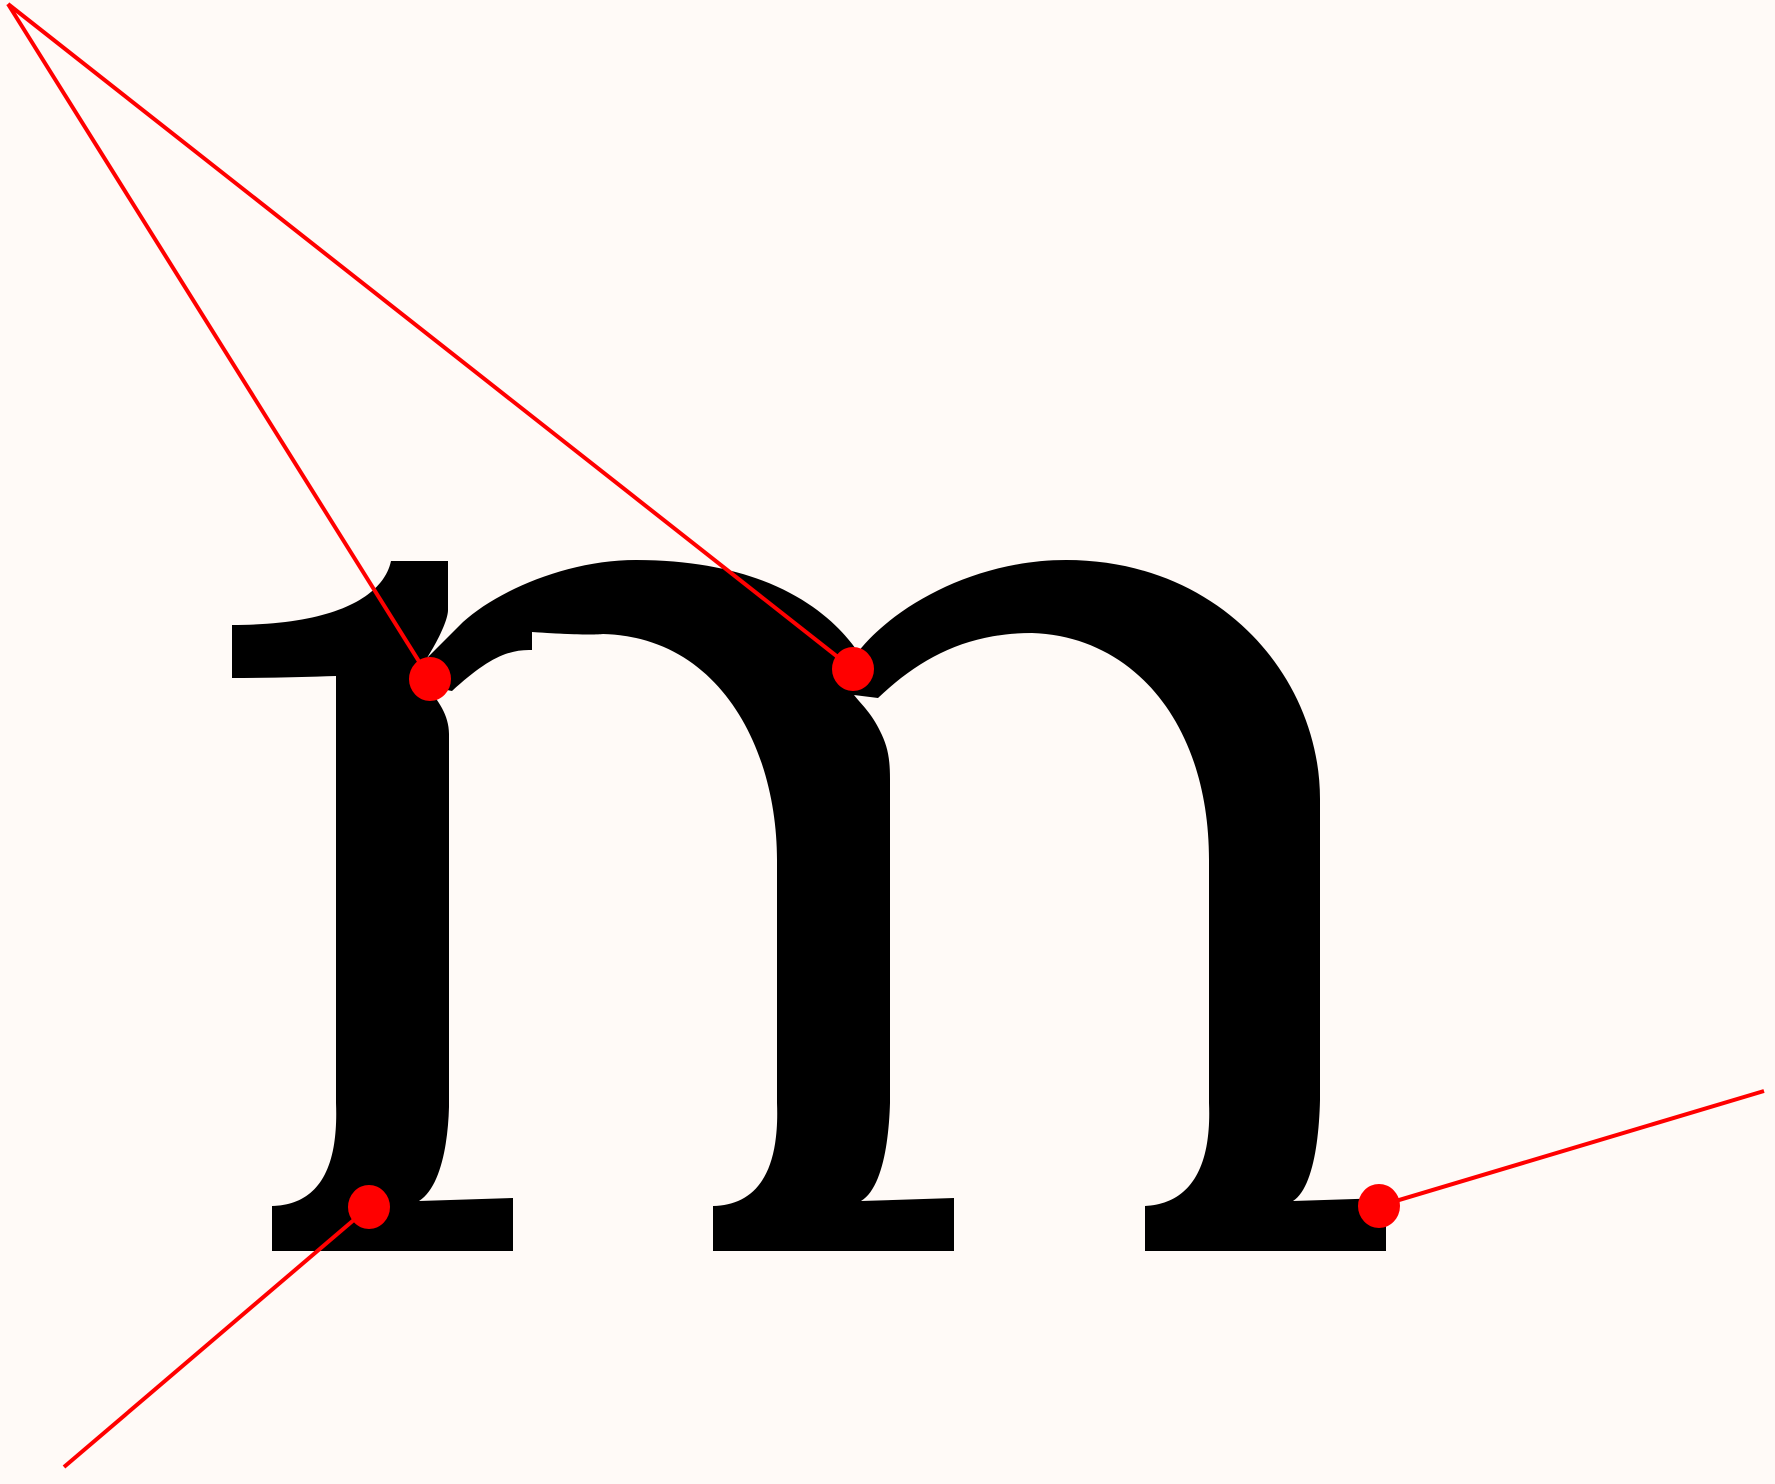 The height and width of the screenshot is (1484, 1775). I want to click on control-point-middle-shoulder, so click(853, 669).